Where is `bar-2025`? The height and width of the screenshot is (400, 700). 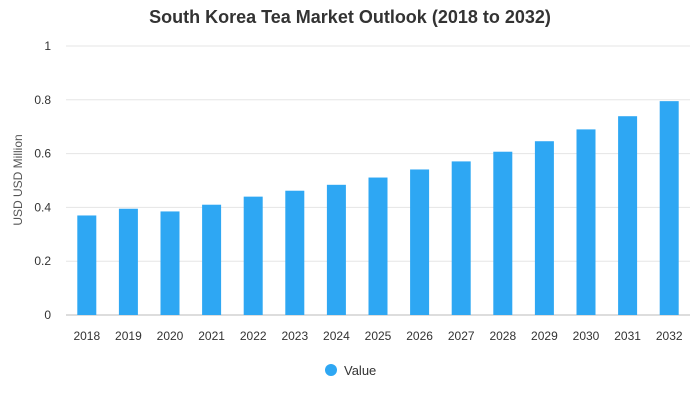 bar-2025 is located at coordinates (378, 246).